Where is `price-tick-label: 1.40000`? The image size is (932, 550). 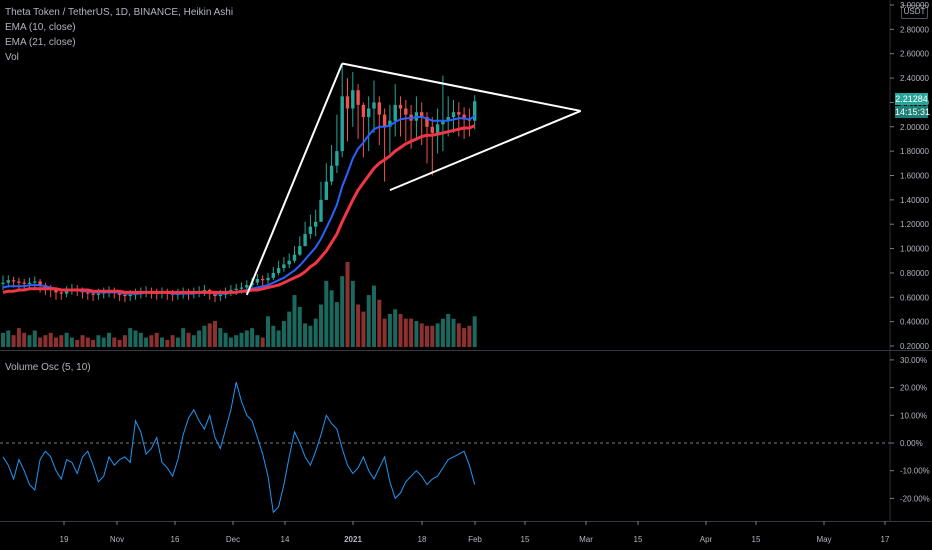
price-tick-label: 1.40000 is located at coordinates (914, 200).